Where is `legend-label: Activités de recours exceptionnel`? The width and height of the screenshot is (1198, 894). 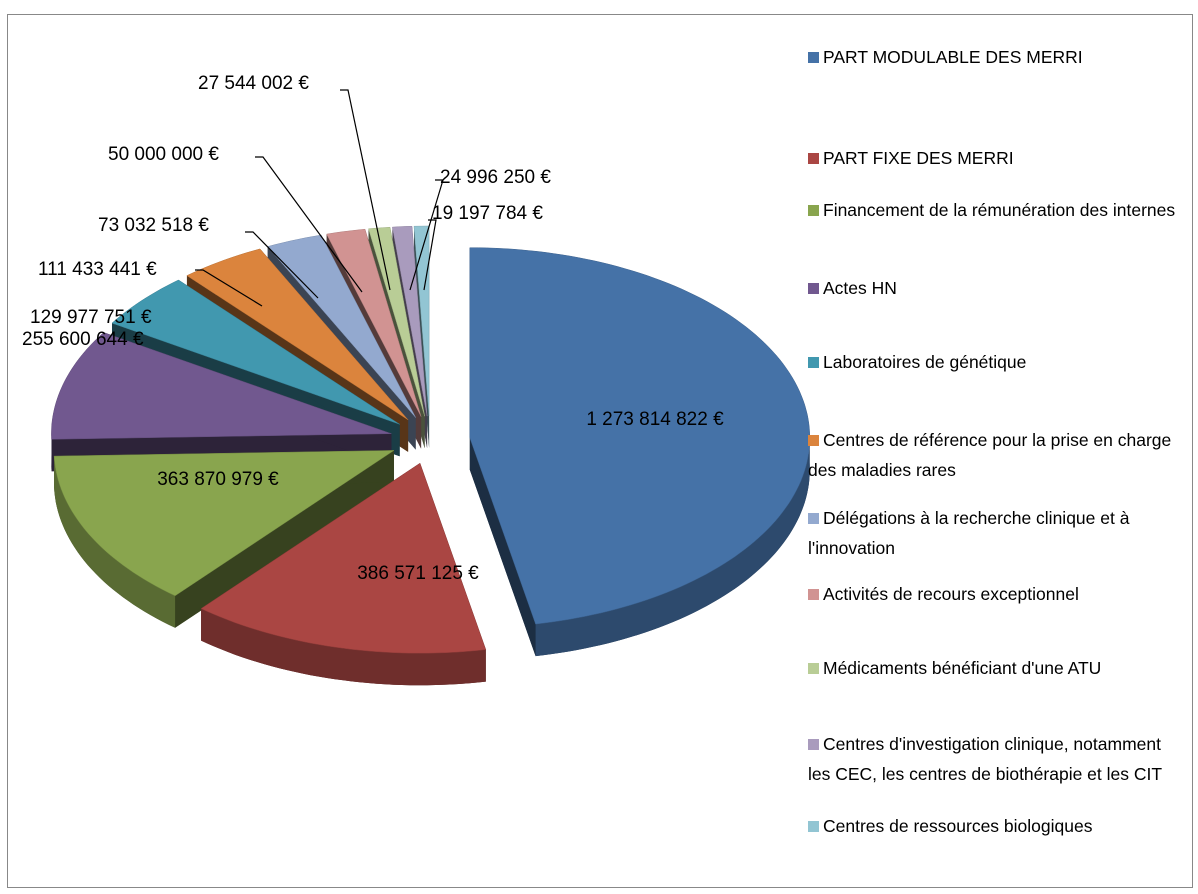 legend-label: Activités de recours exceptionnel is located at coordinates (951, 594).